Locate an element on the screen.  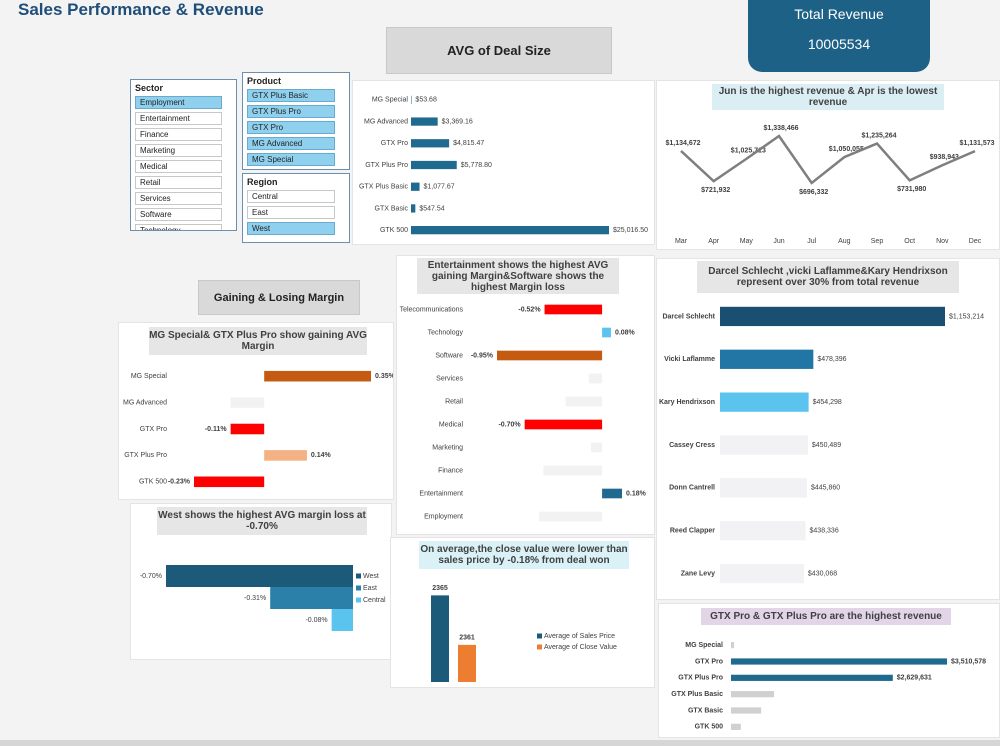
value-label: 2361 is located at coordinates (467, 638).